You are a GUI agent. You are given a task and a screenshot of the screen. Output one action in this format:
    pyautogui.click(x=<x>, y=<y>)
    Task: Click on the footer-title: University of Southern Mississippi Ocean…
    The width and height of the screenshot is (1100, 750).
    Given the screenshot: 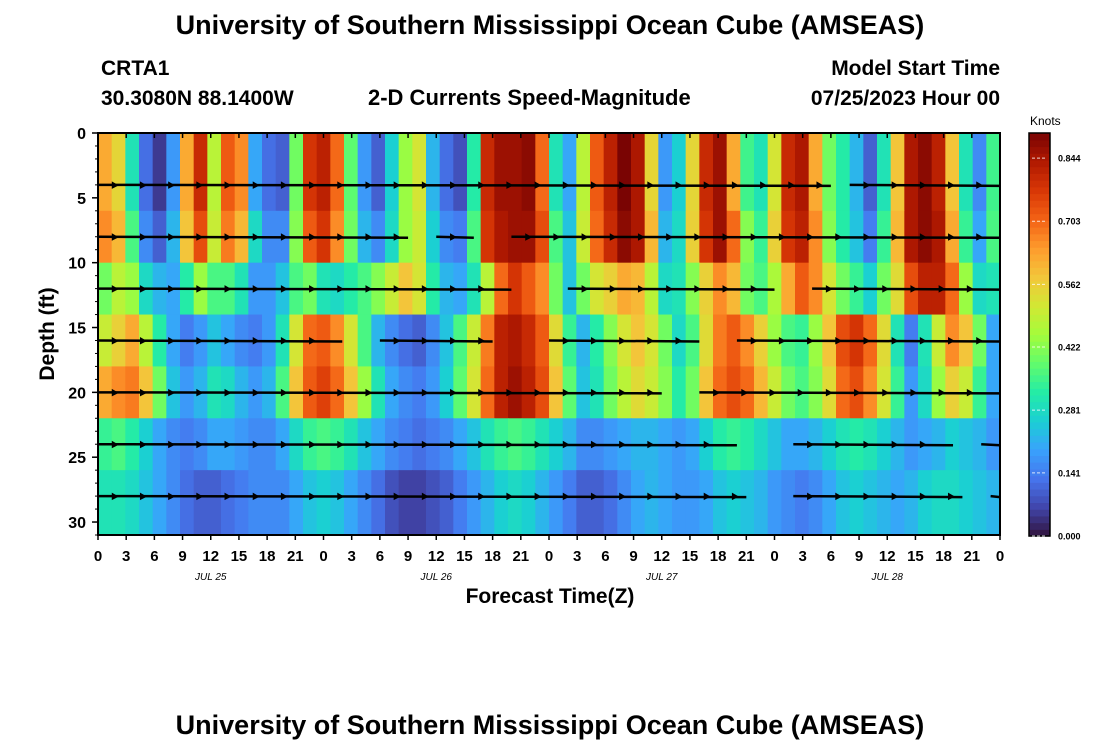 What is the action you would take?
    pyautogui.click(x=550, y=725)
    